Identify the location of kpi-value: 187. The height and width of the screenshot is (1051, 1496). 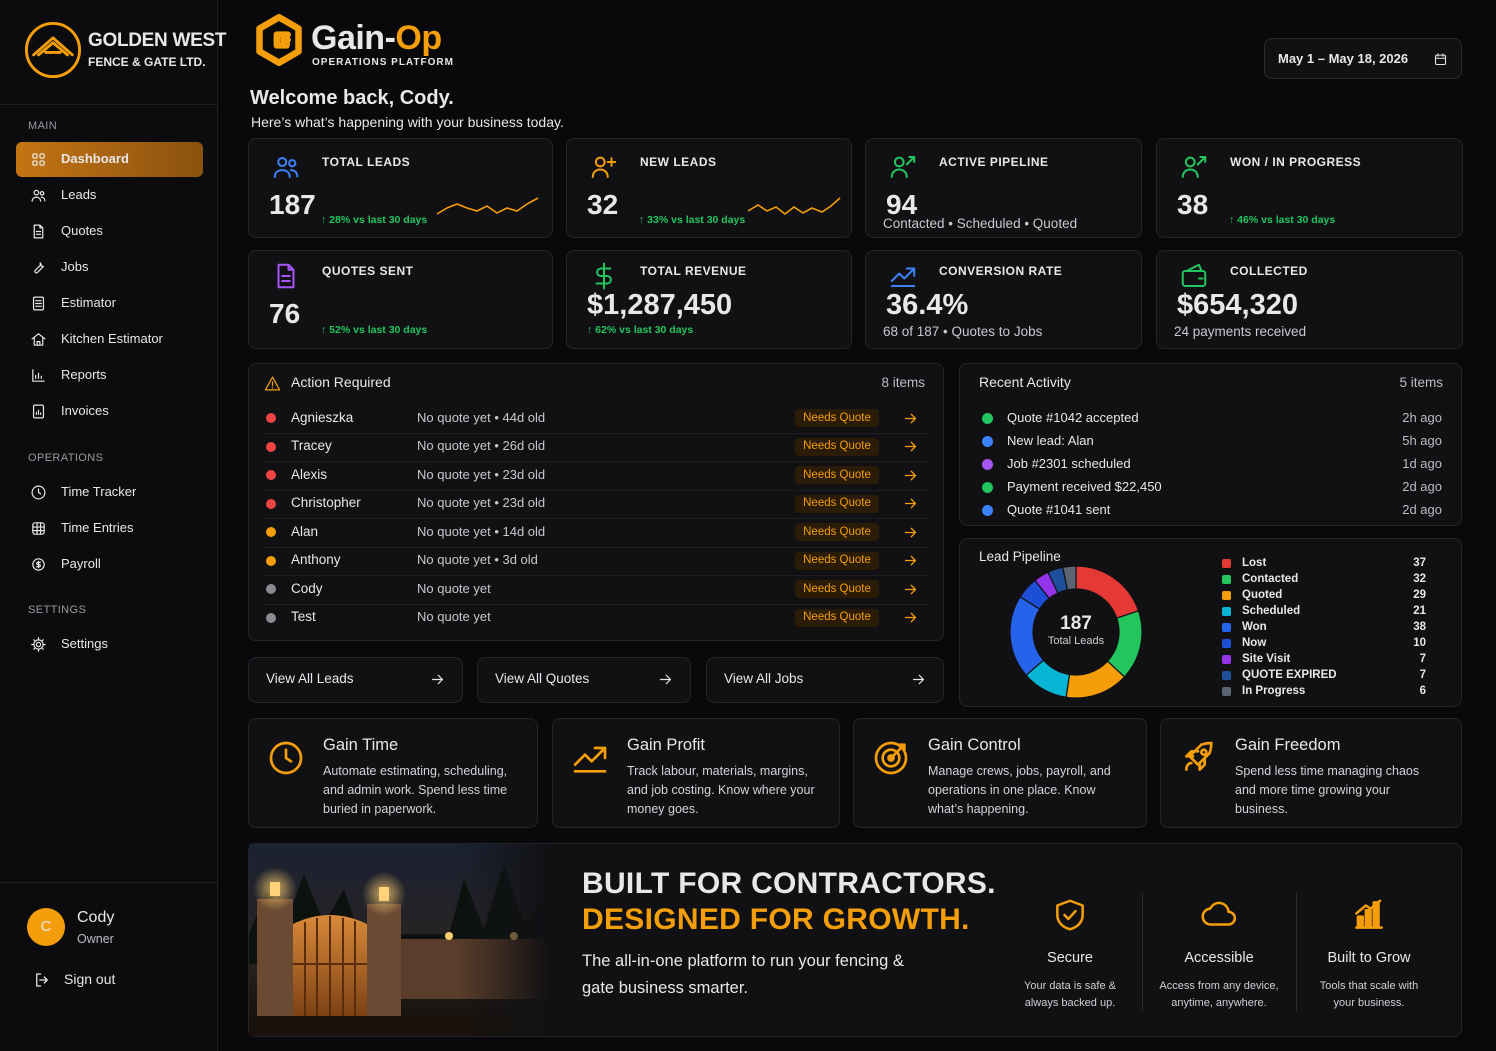
(292, 204).